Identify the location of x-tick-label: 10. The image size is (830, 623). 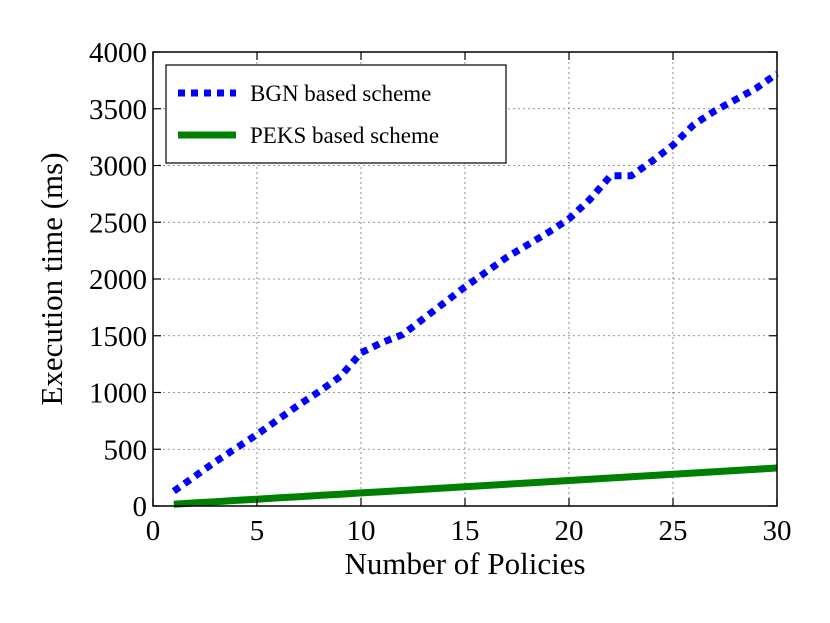
(361, 531).